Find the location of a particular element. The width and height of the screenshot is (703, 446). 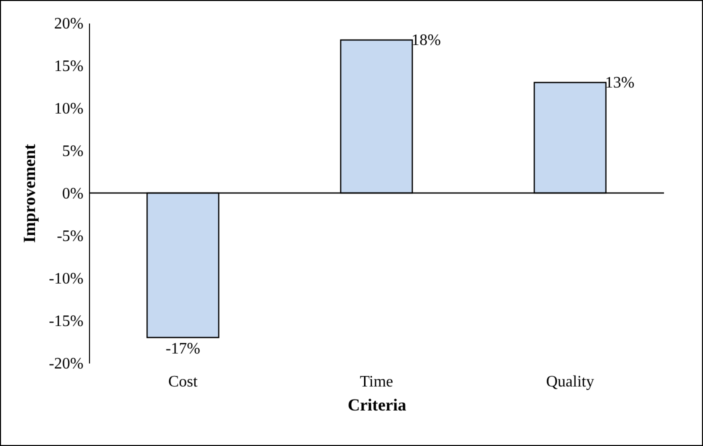

data-label: -17% is located at coordinates (183, 349).